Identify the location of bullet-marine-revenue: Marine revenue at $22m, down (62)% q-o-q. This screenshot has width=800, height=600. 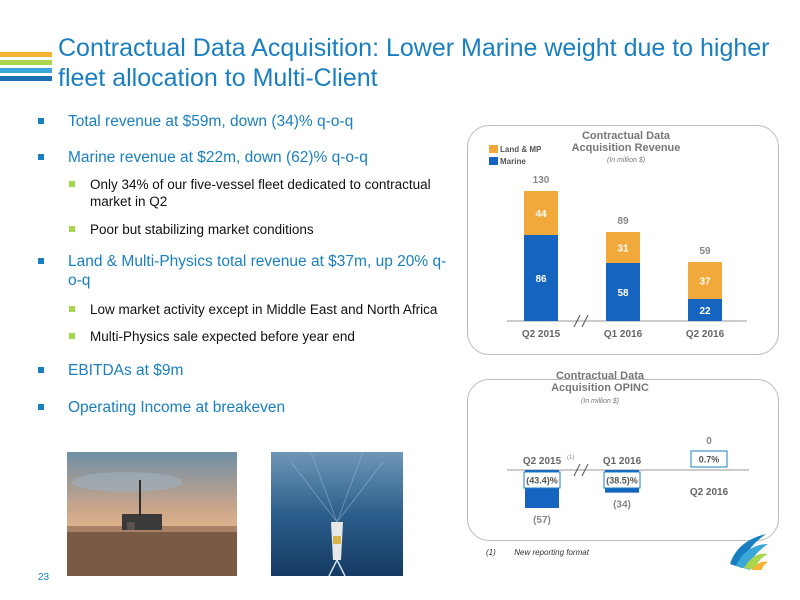
(248, 157).